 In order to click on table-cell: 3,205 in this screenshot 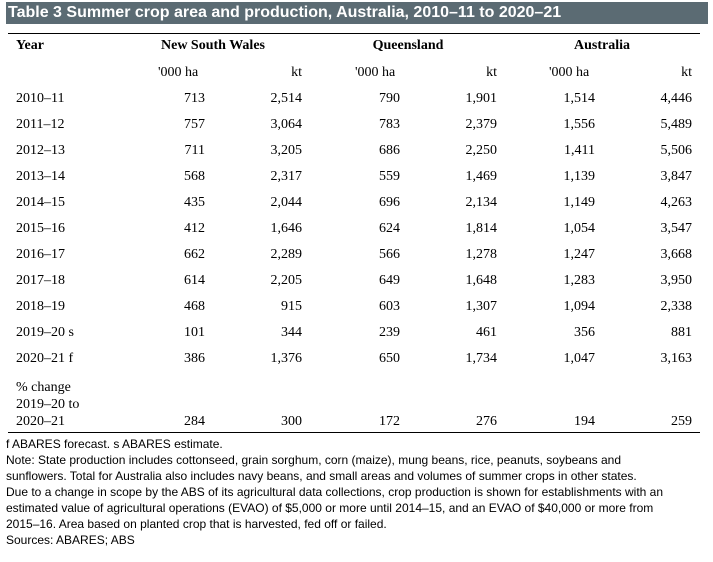, I will do `click(286, 150)`.